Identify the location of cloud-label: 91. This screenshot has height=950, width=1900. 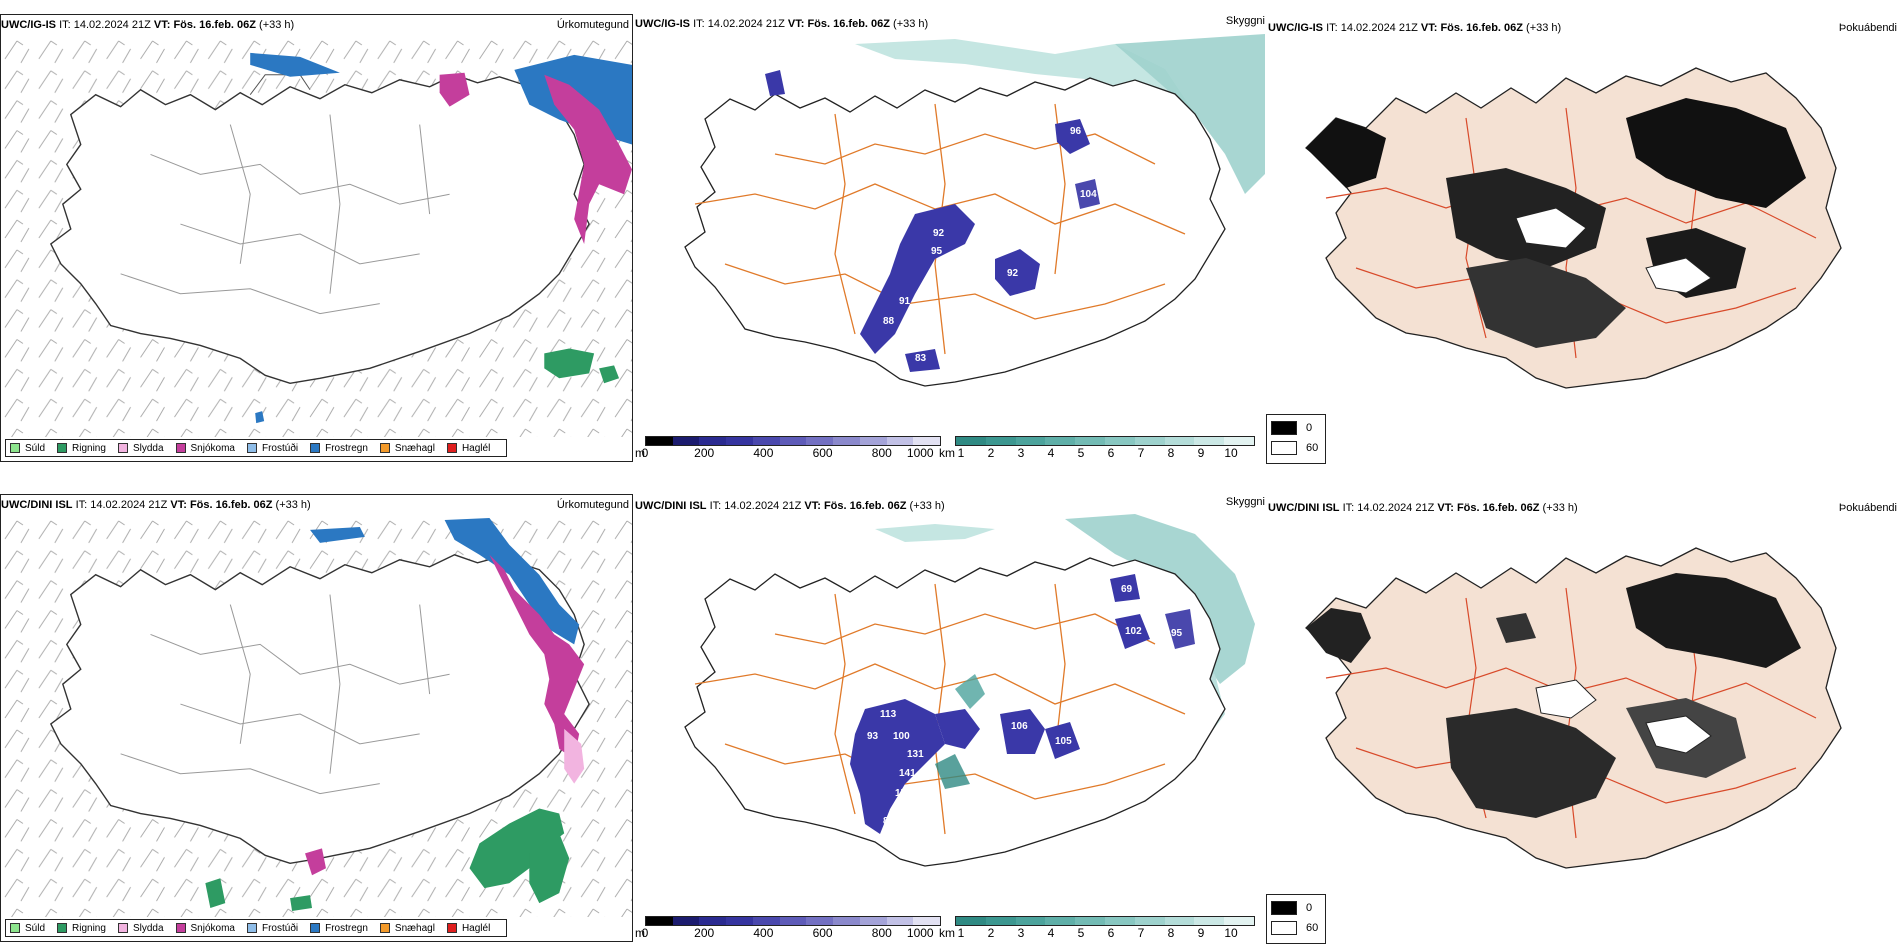
(905, 301).